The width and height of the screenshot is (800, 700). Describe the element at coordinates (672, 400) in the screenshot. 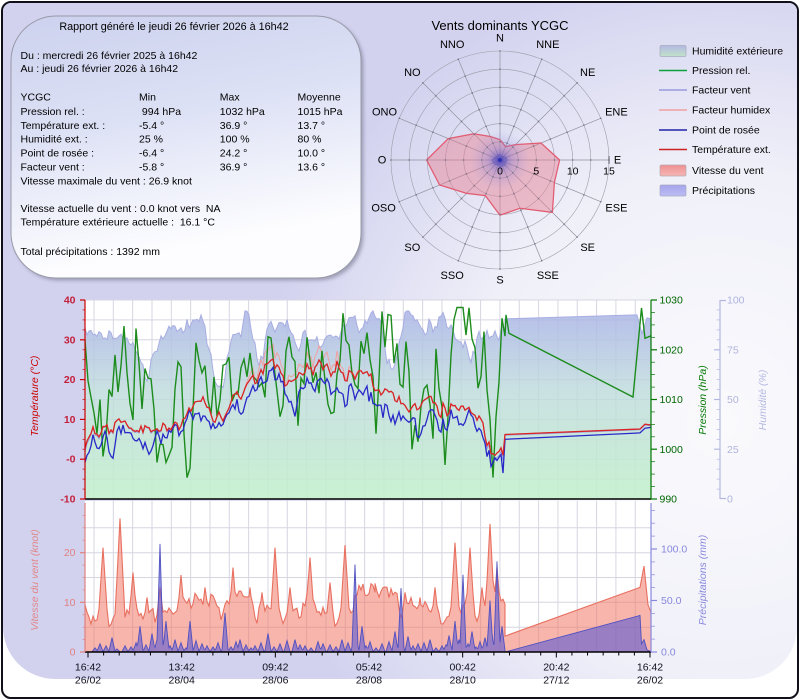

I see `svg-text: 1010` at that location.